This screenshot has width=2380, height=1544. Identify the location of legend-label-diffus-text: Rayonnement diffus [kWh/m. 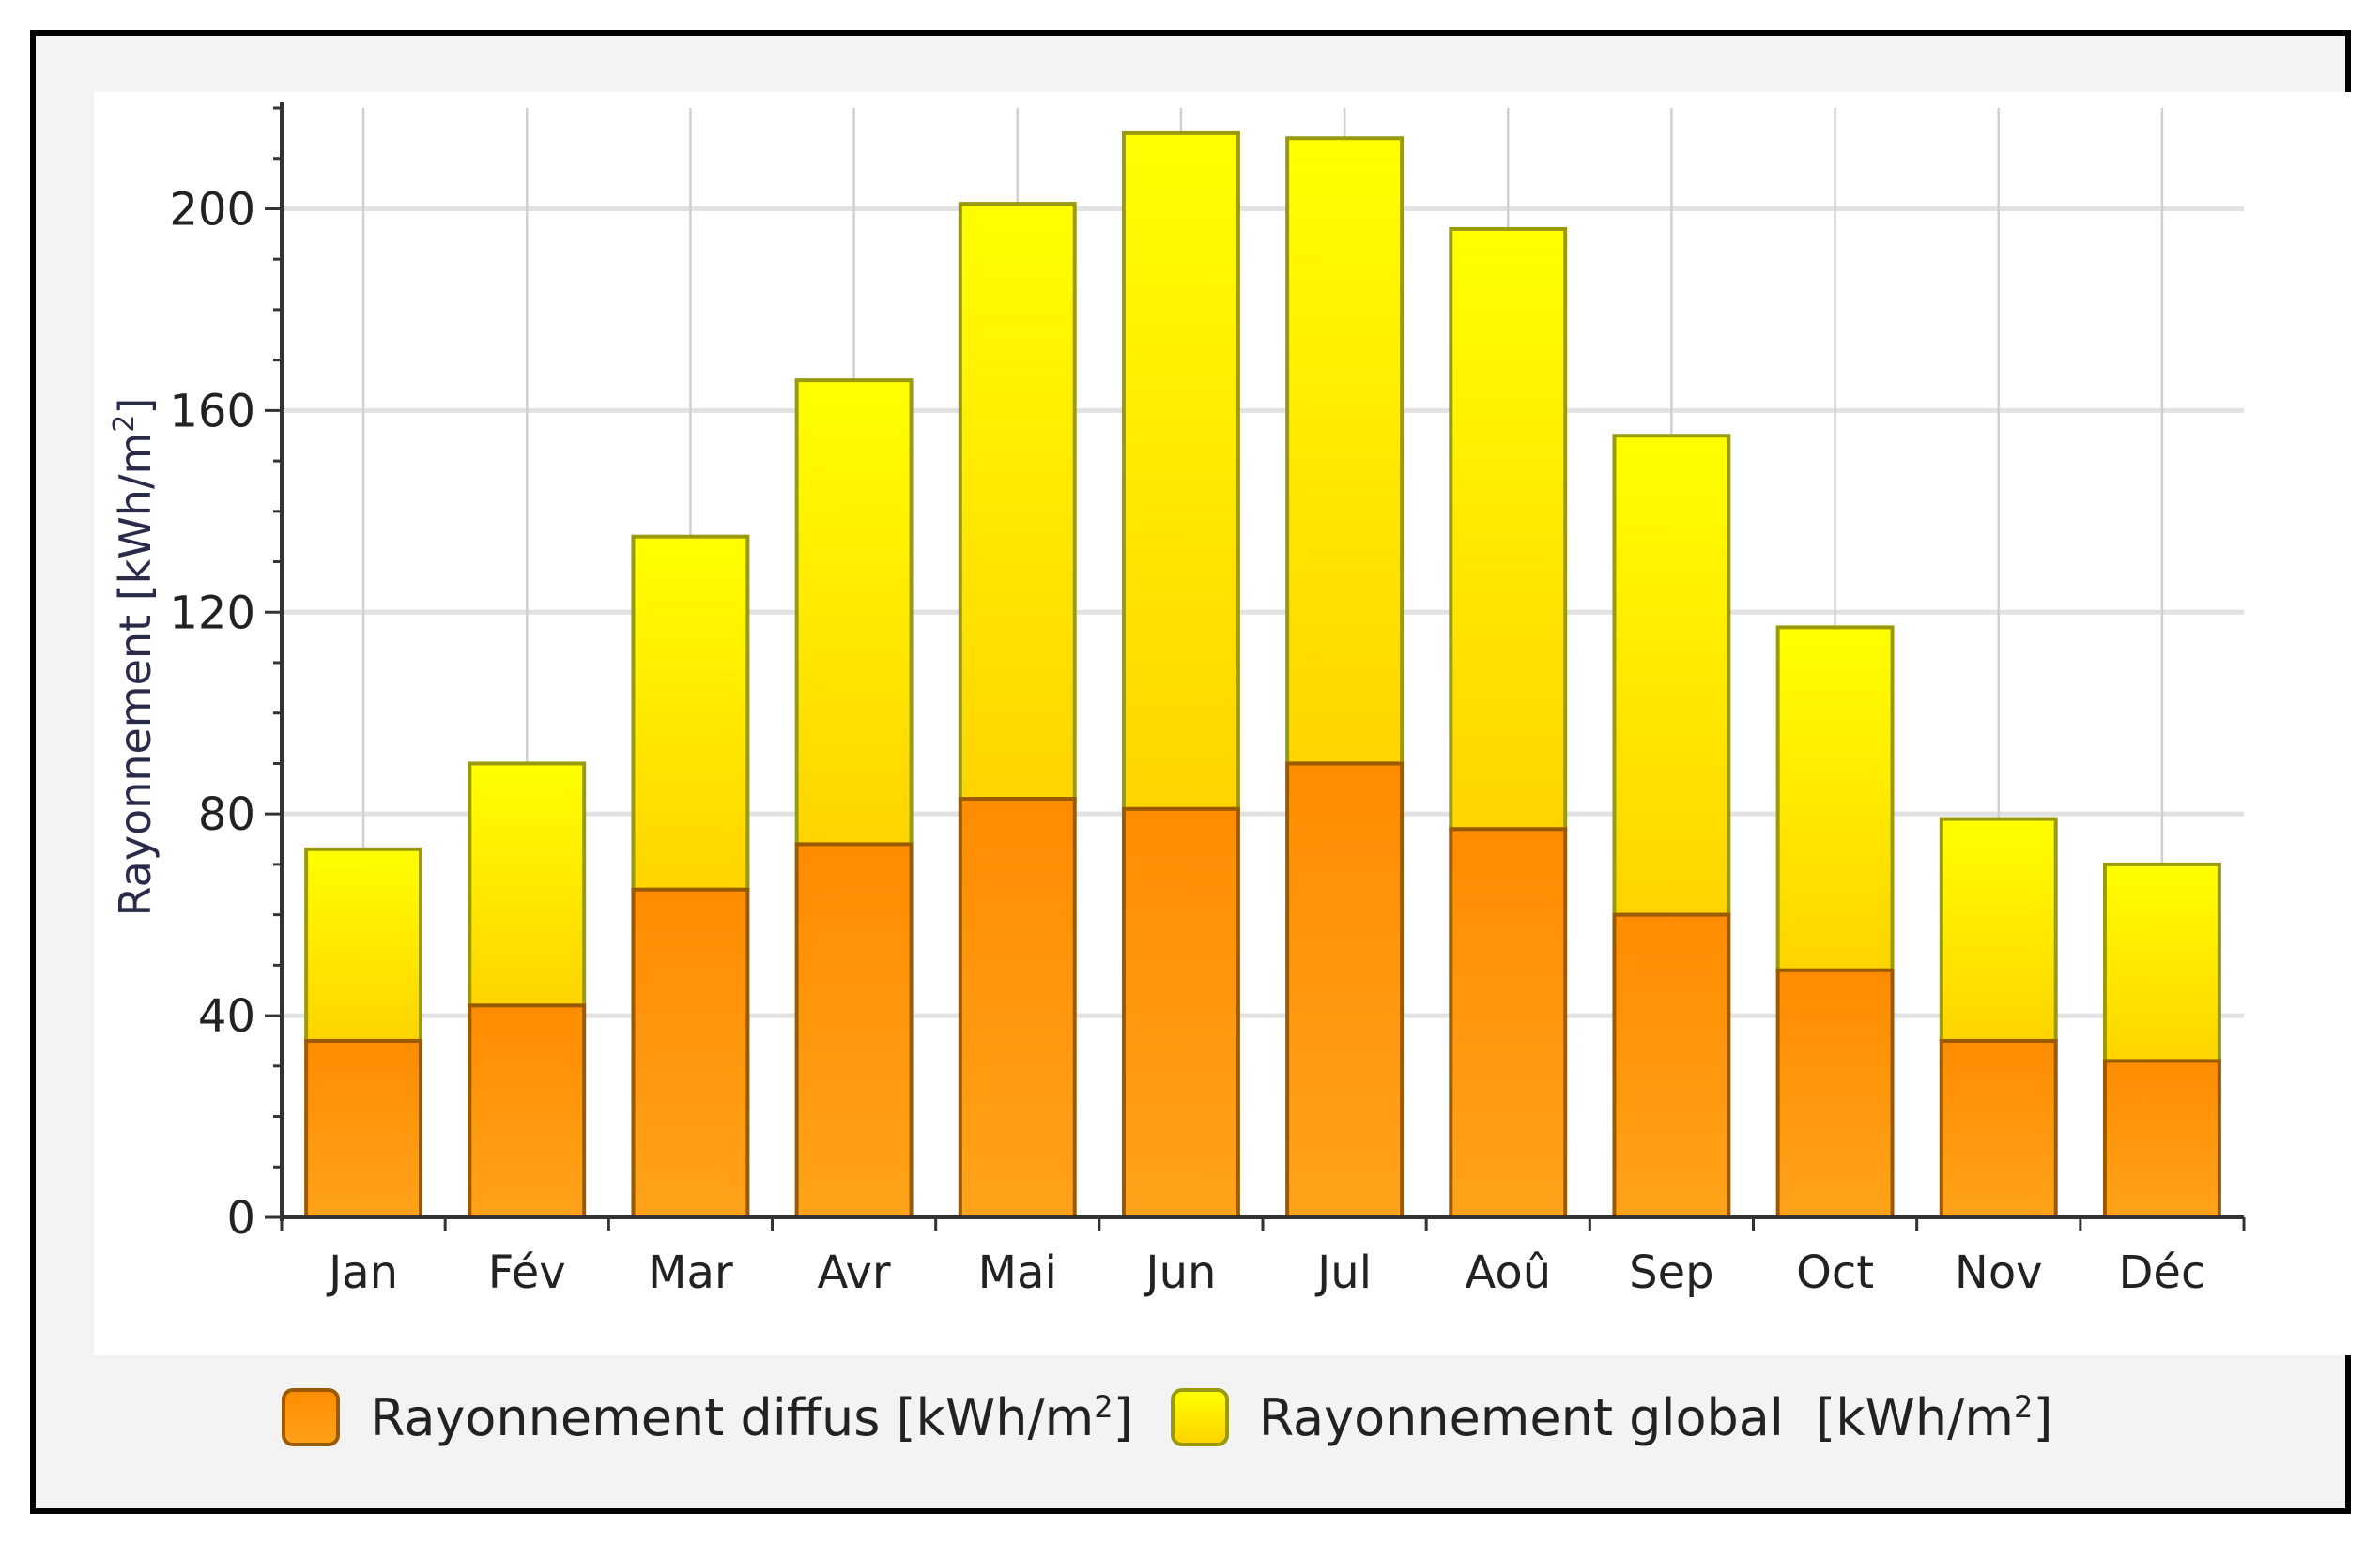
(732, 1417).